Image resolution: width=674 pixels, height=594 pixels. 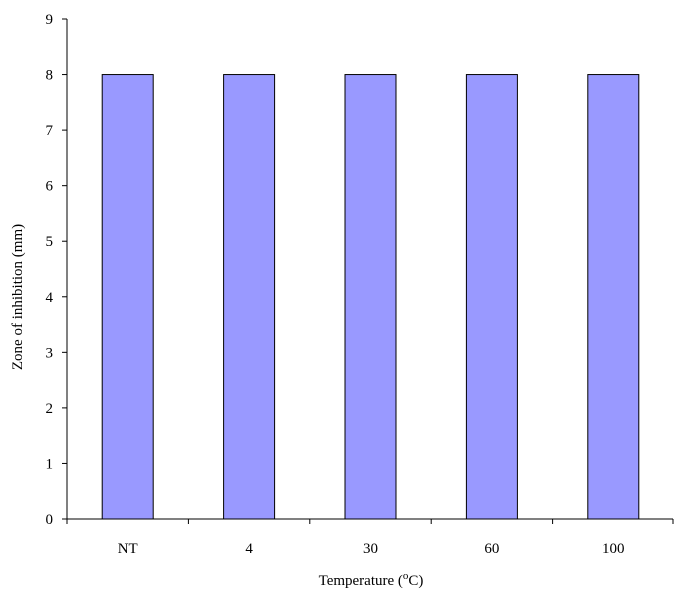 What do you see at coordinates (50, 242) in the screenshot?
I see `y-tick-label: 5` at bounding box center [50, 242].